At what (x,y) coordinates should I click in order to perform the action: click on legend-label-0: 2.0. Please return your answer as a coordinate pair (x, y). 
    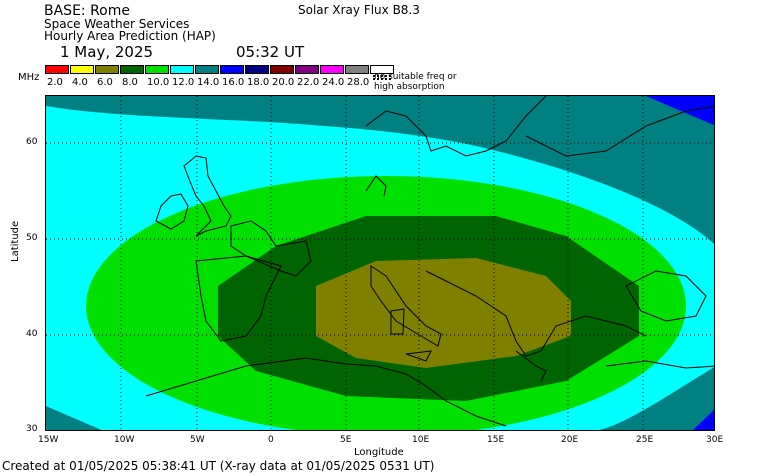
    Looking at the image, I should click on (55, 82).